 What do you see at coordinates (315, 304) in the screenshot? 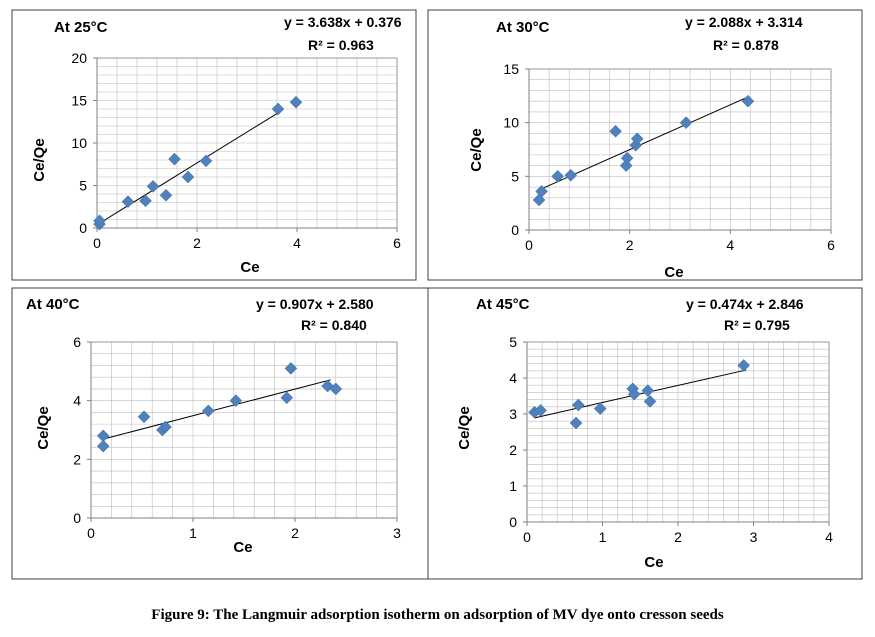
I see `trendline-equation: y = 0.907x + 2.580` at bounding box center [315, 304].